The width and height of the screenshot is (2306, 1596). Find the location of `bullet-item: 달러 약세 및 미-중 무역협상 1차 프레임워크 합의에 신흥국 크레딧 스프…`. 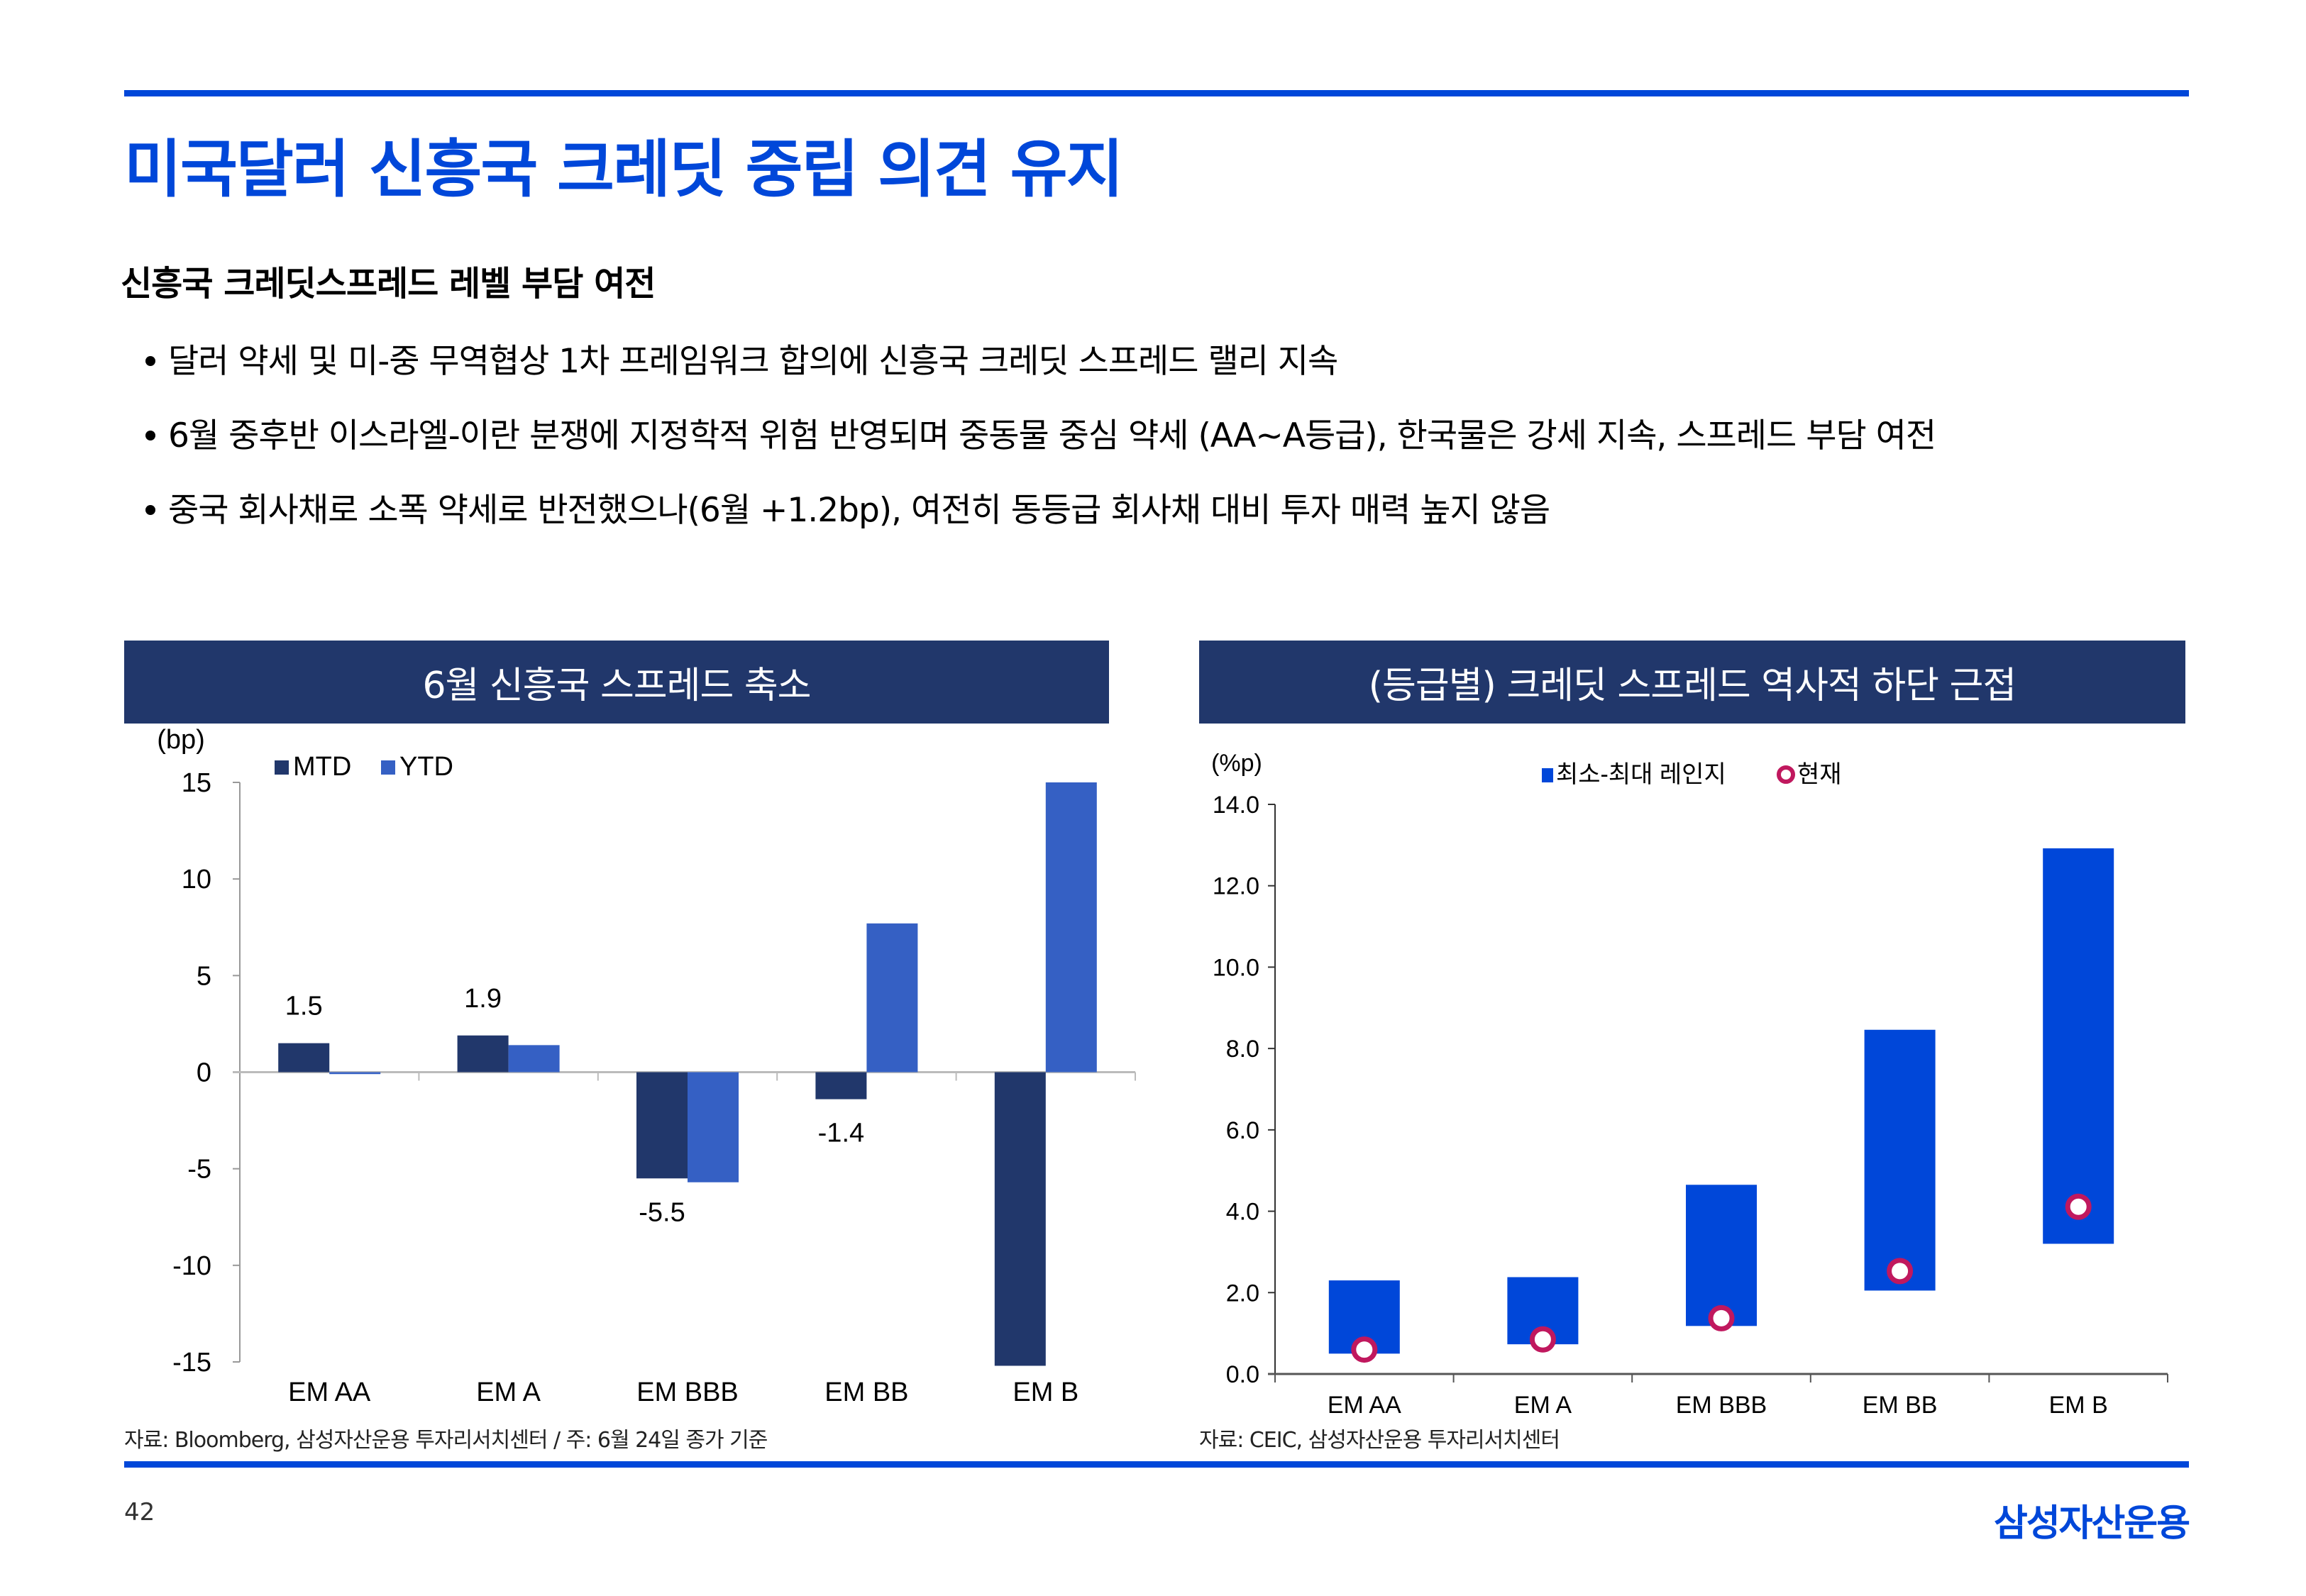

bullet-item: 달러 약세 및 미-중 무역협상 1차 프레임워크 합의에 신흥국 크레딧 스프… is located at coordinates (741, 358).